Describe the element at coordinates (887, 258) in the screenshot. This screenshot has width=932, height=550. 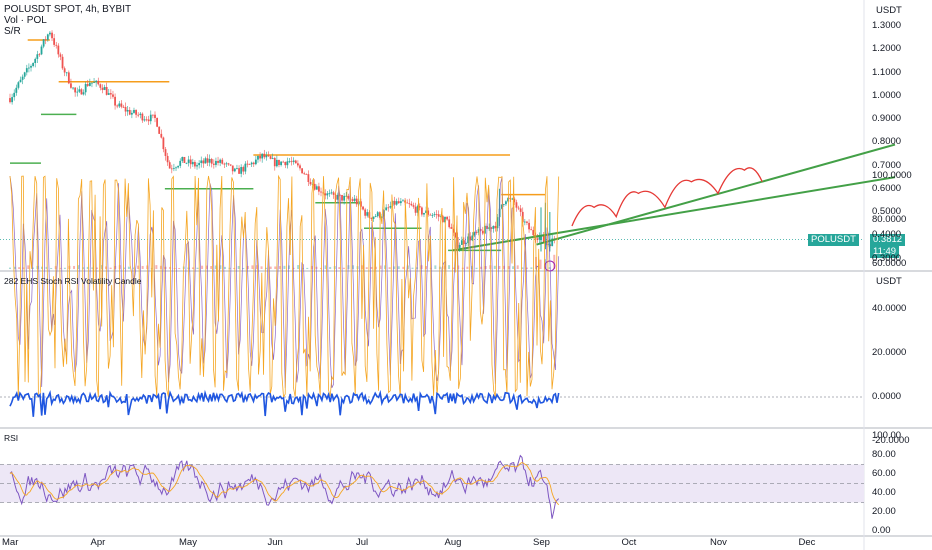
I see `price-tick-label: 0.3000` at that location.